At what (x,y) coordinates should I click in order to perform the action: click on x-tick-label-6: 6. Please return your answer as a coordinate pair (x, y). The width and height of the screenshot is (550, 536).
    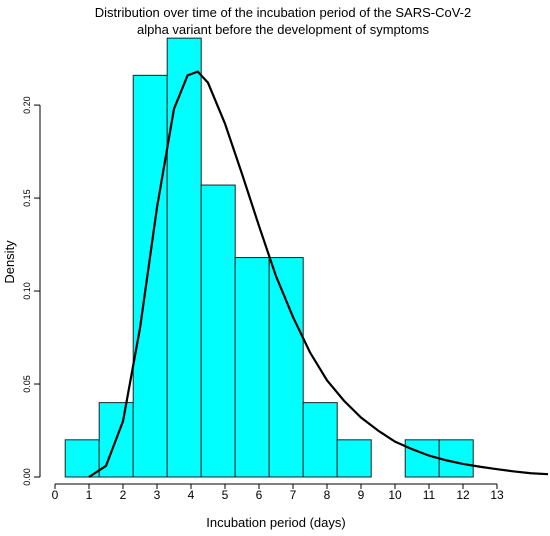
    Looking at the image, I should click on (259, 495).